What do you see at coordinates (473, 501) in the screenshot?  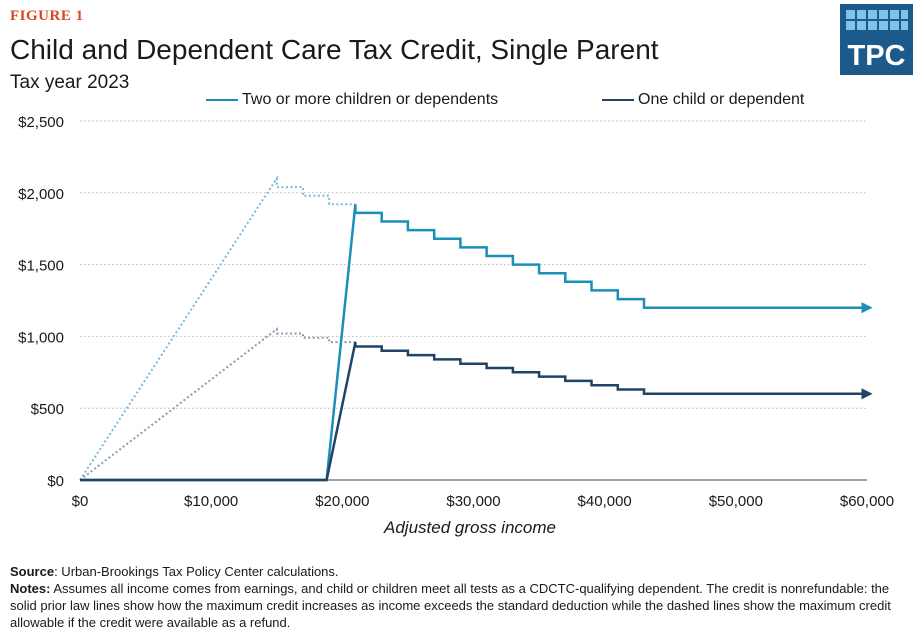 I see `x-tick-label: $30,000` at bounding box center [473, 501].